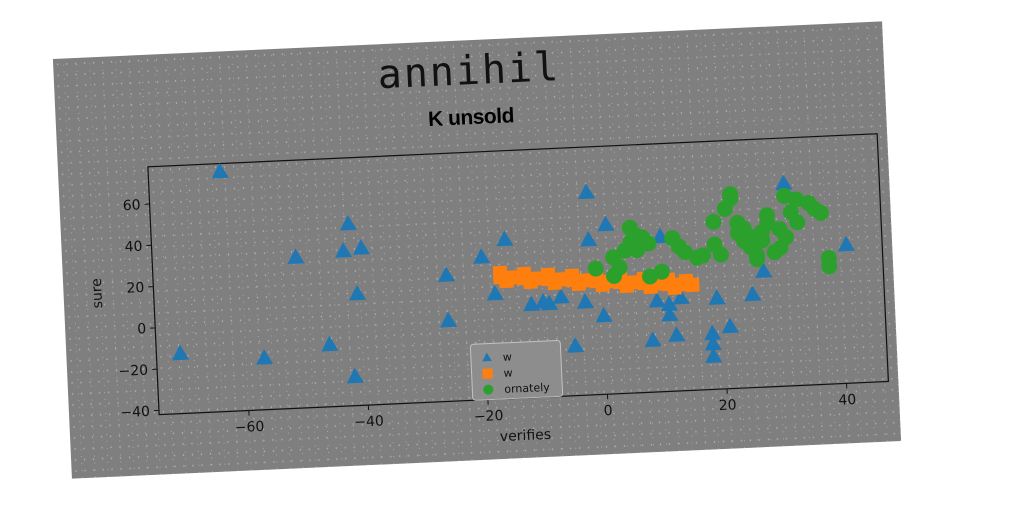 This screenshot has height=512, width=1024. Describe the element at coordinates (526, 436) in the screenshot. I see `x-axis-label: verifies` at that location.